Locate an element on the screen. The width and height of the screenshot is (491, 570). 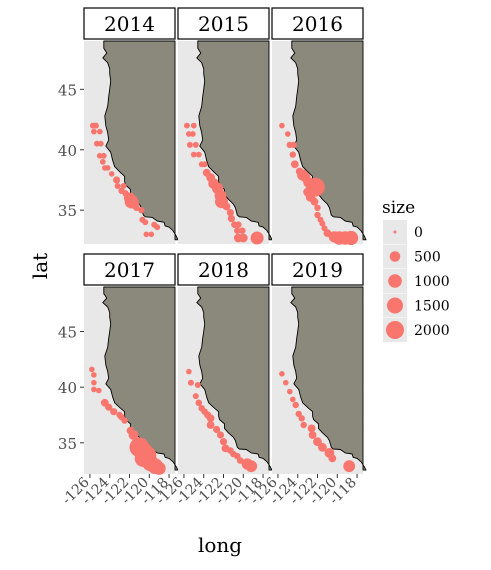
legend-label: 500 is located at coordinates (427, 258).